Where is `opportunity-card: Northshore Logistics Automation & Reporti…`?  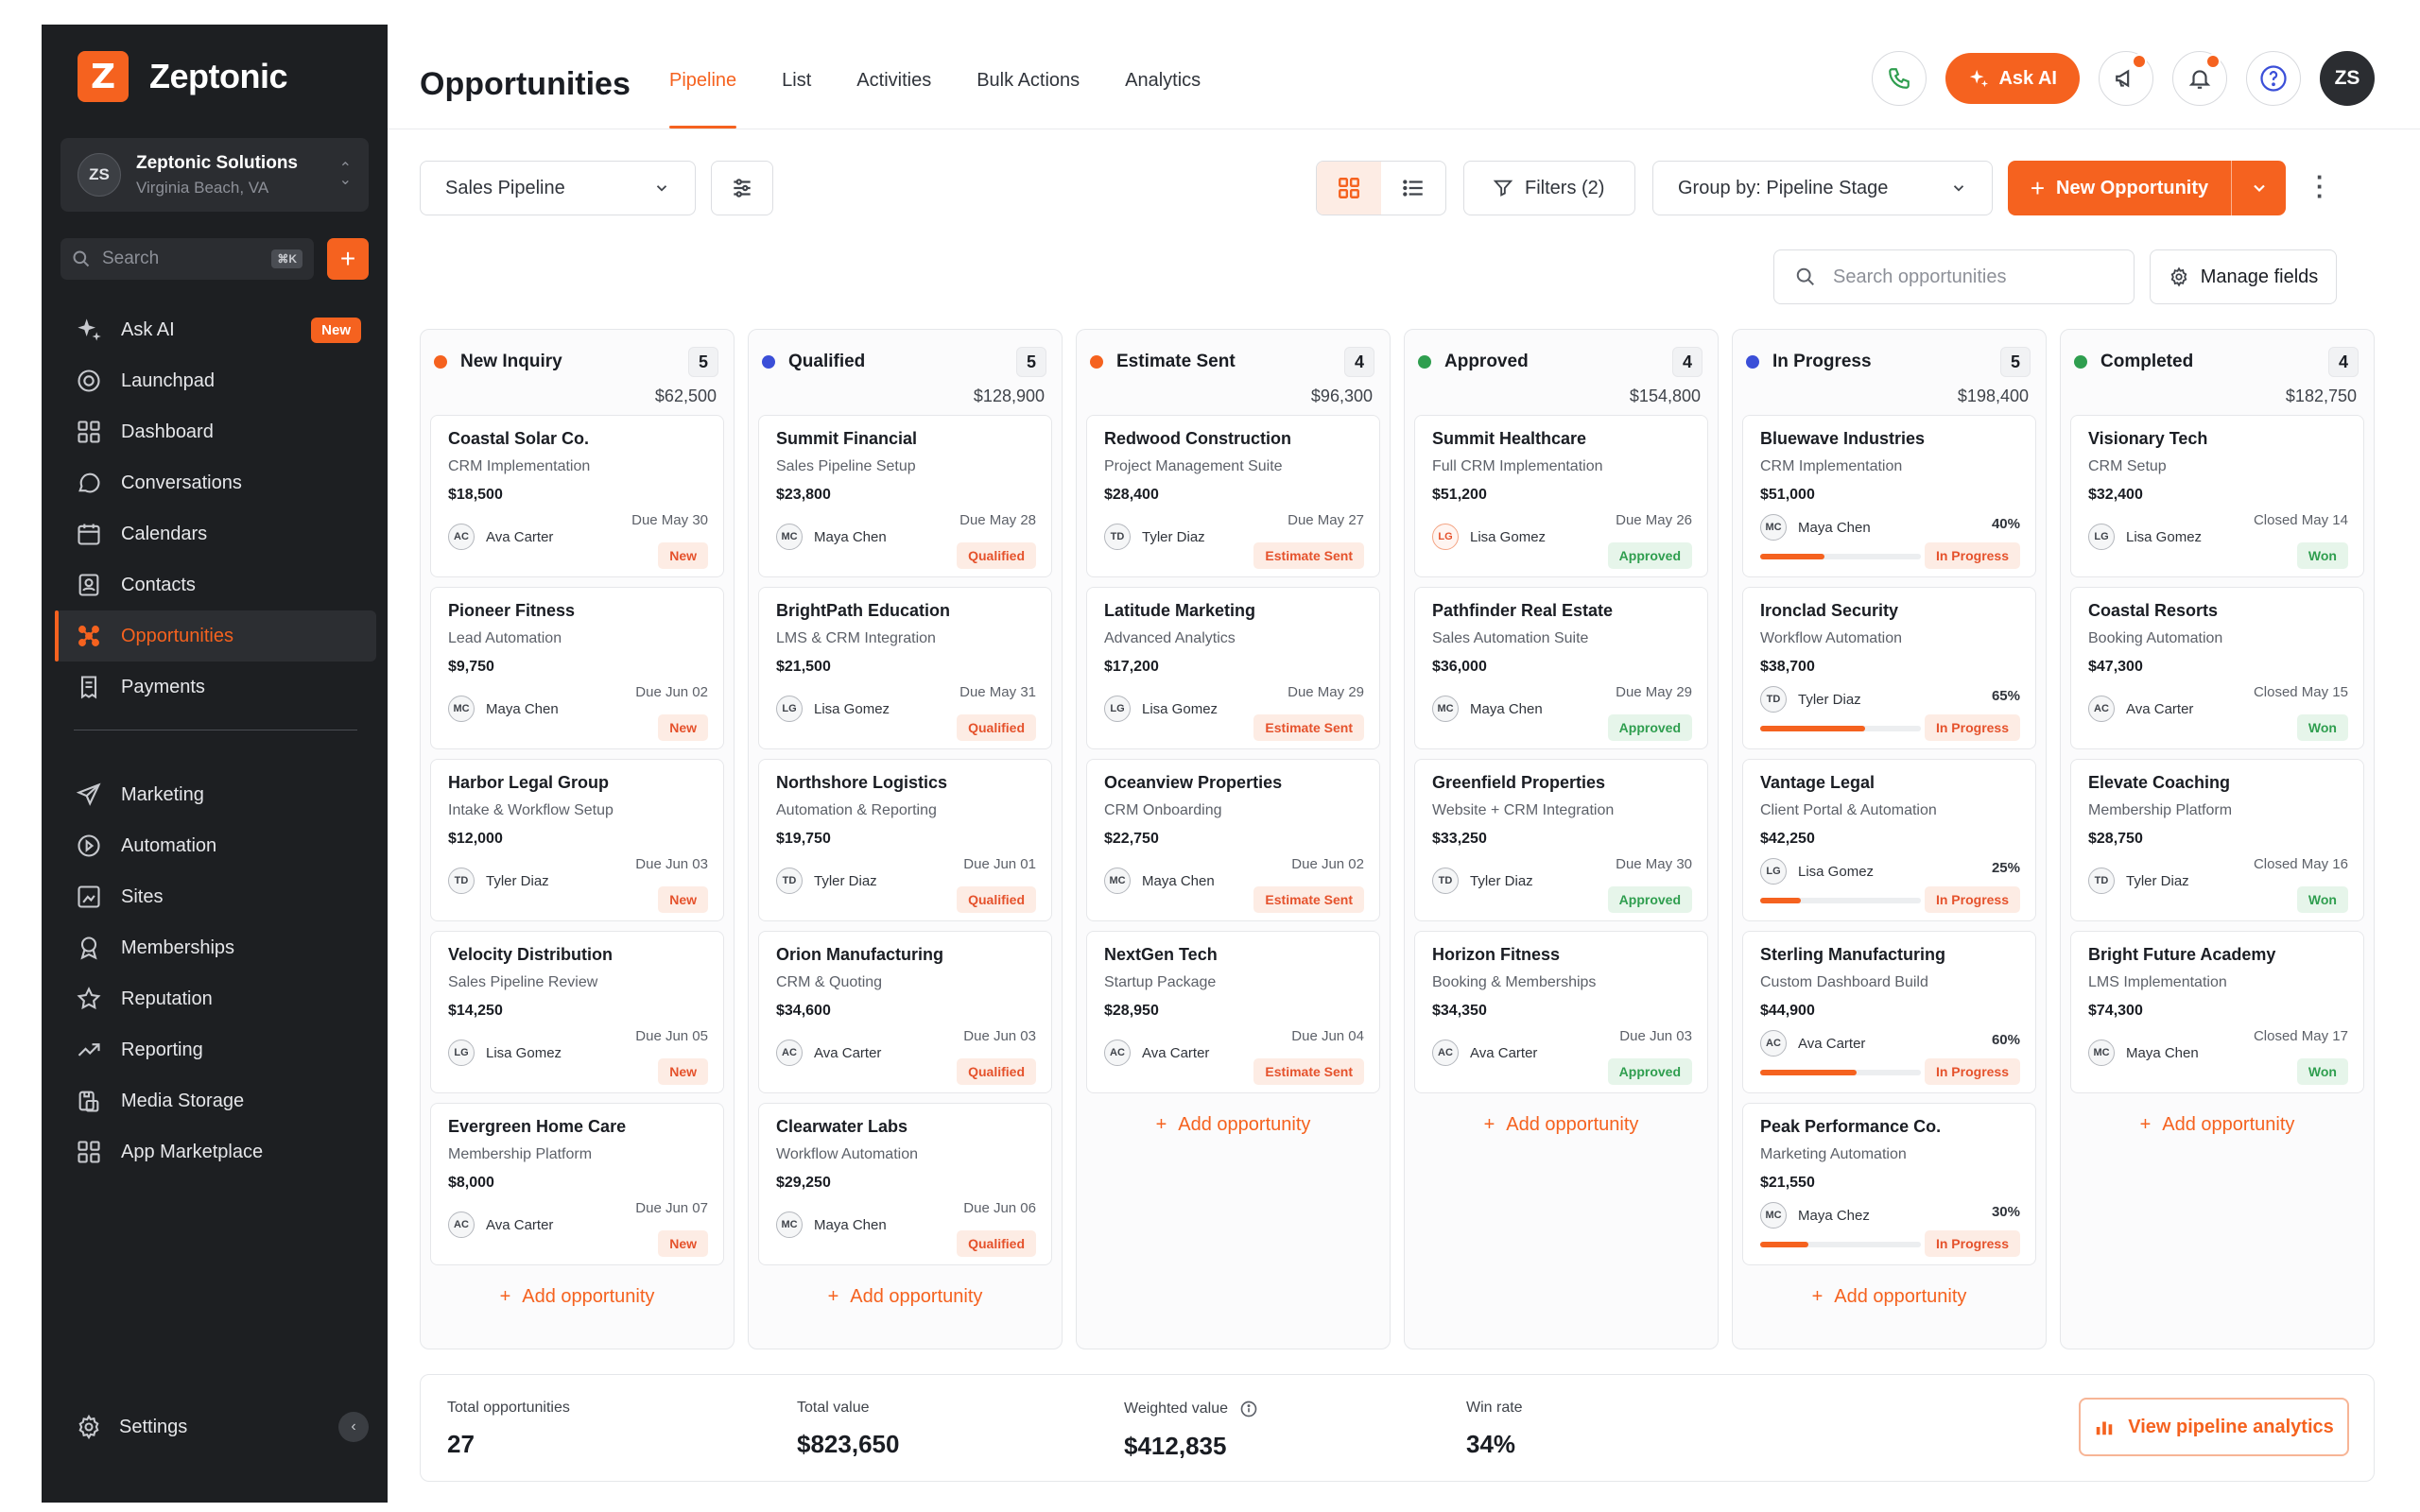 opportunity-card: Northshore Logistics Automation & Reporti… is located at coordinates (905, 840).